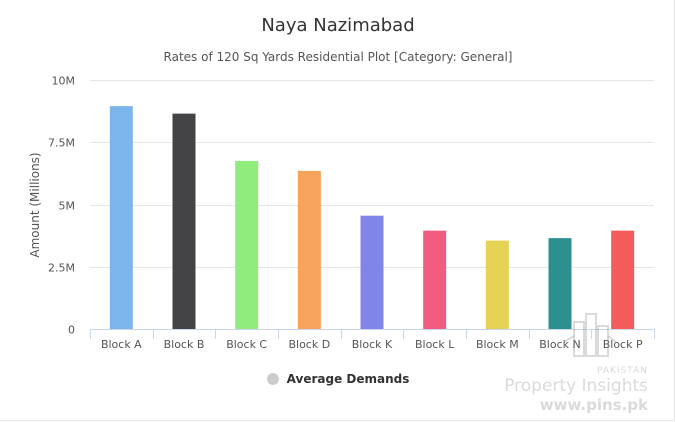  Describe the element at coordinates (593, 405) in the screenshot. I see `watermark-url: www.pins.pk` at that location.